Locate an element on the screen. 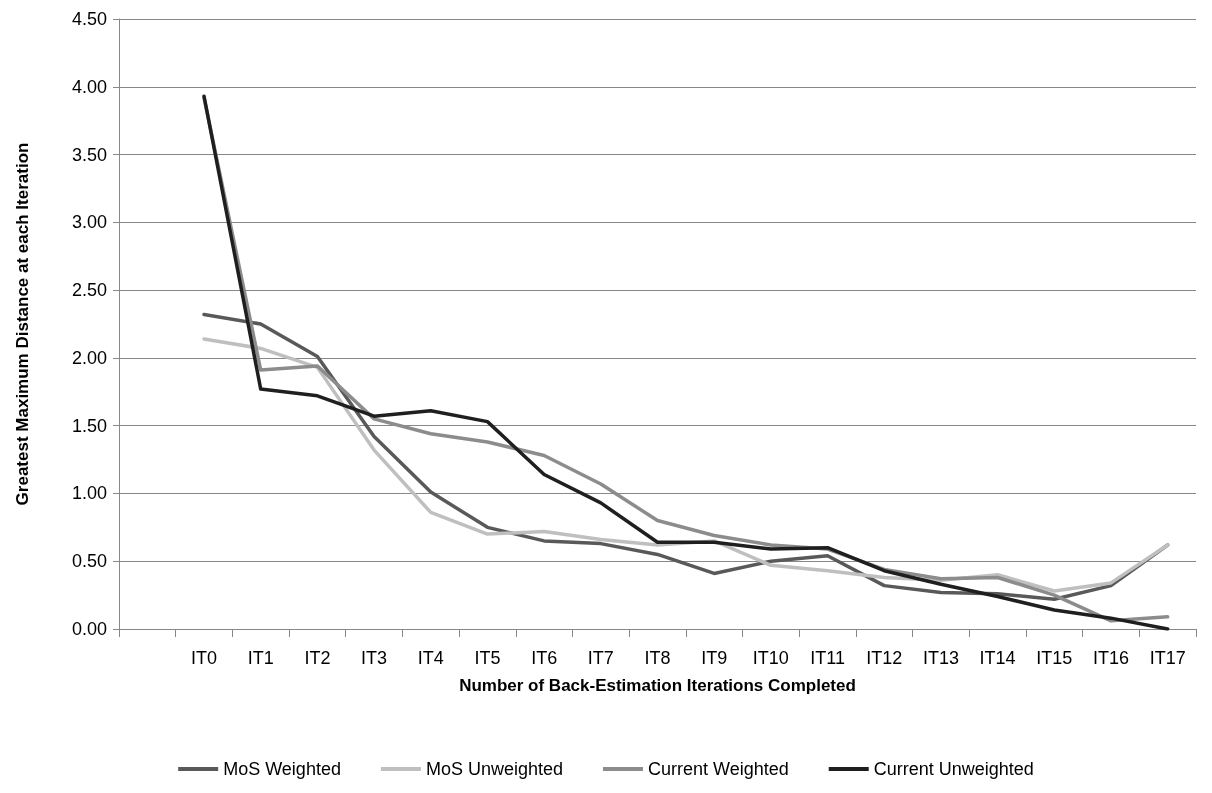 The height and width of the screenshot is (793, 1212). x-tick-label: IT9 is located at coordinates (714, 658).